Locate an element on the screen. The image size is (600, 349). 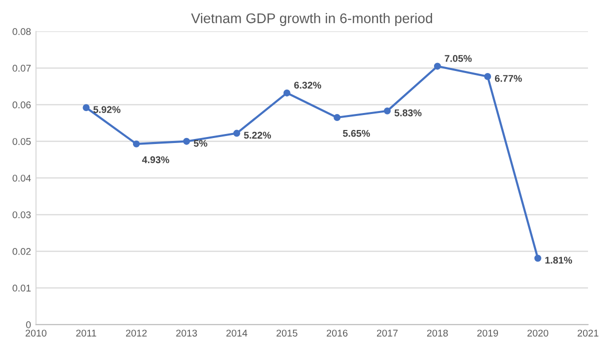
x-tick-label: 2020 is located at coordinates (537, 333).